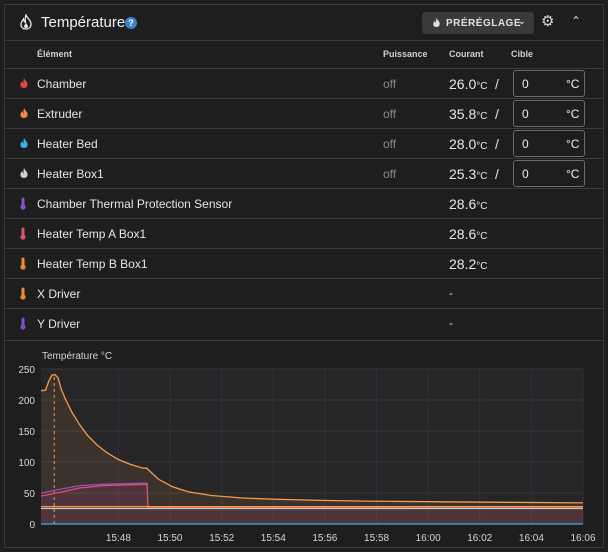 The height and width of the screenshot is (552, 608). I want to click on chart-ytick-label: 250, so click(26, 370).